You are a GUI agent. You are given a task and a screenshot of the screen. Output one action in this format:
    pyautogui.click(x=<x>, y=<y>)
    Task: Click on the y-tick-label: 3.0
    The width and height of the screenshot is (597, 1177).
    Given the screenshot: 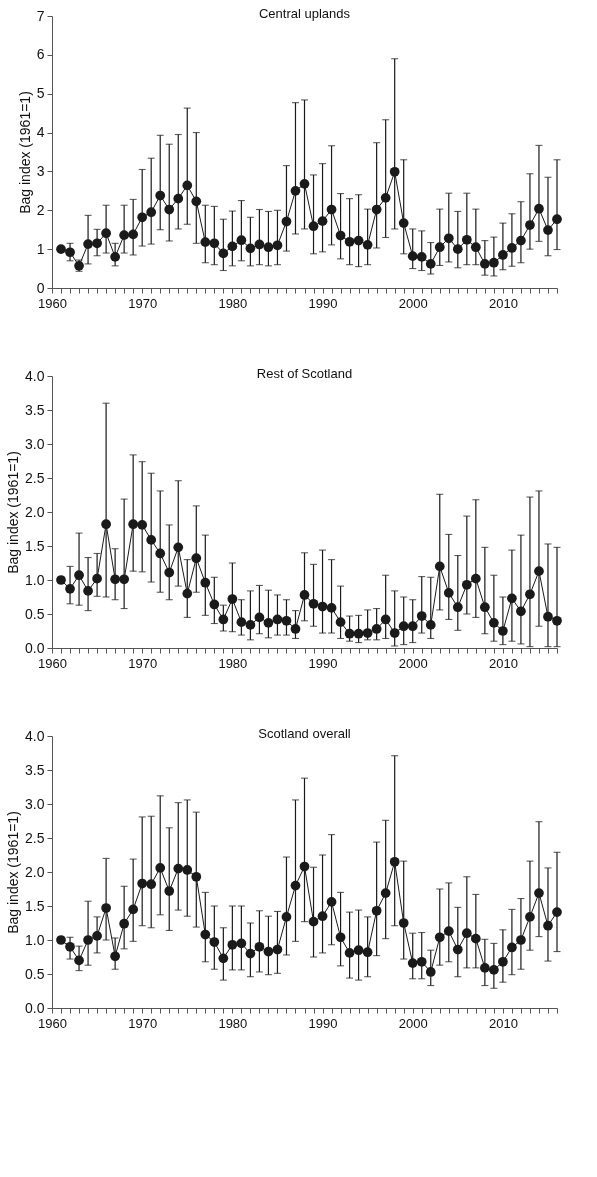 What is the action you would take?
    pyautogui.click(x=35, y=443)
    